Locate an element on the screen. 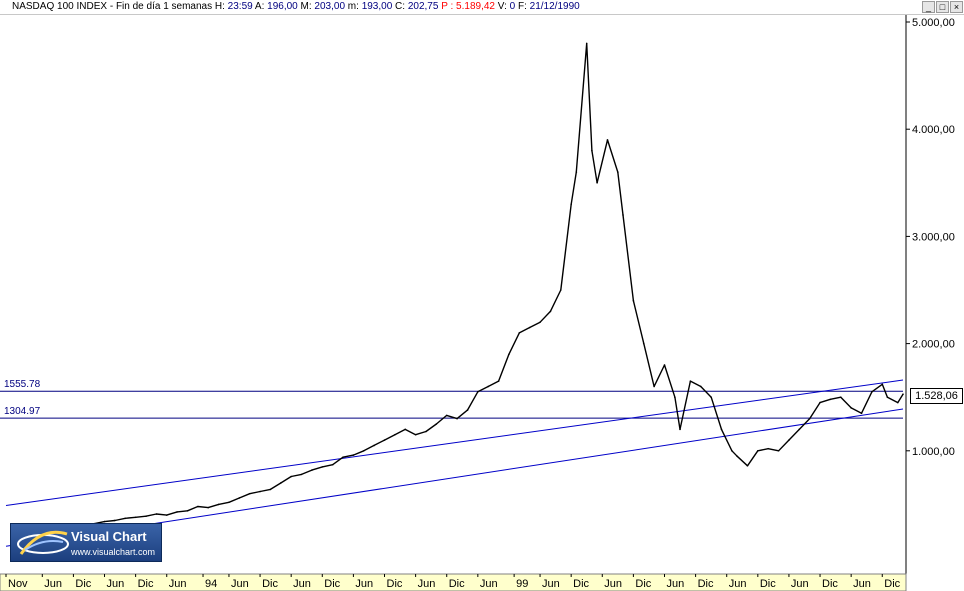  window-buttons: _ □ × is located at coordinates (943, 7).